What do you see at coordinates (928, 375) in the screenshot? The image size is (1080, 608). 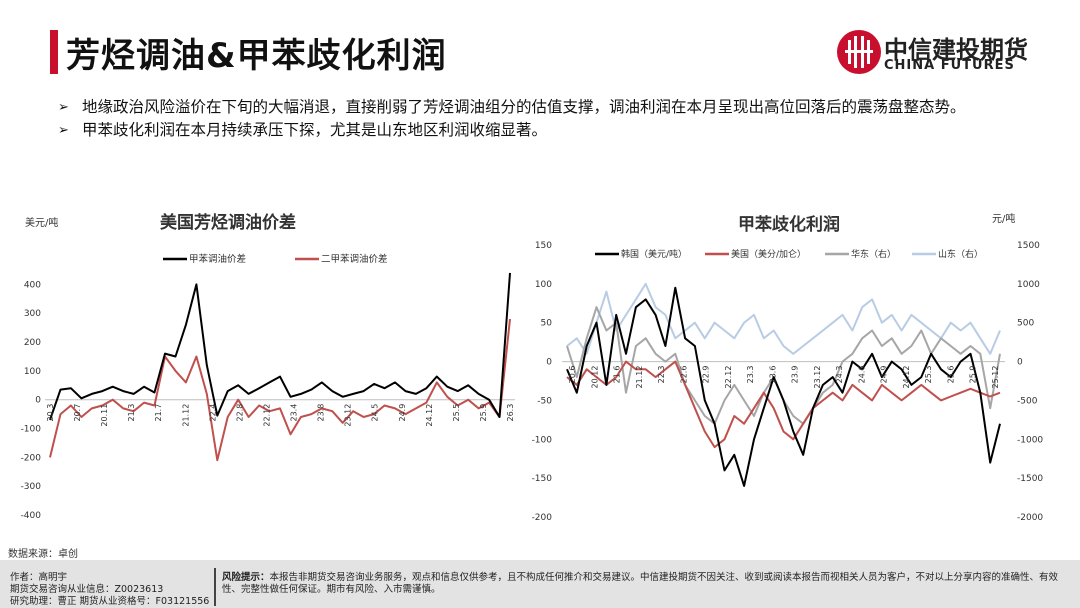 I see `x-tick-label: 25.3` at bounding box center [928, 375].